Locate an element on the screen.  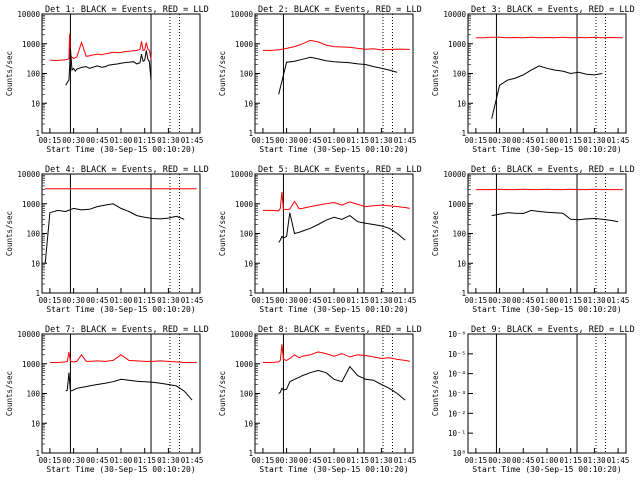
det4-x-tick-label: 01:30 is located at coordinates (168, 300).